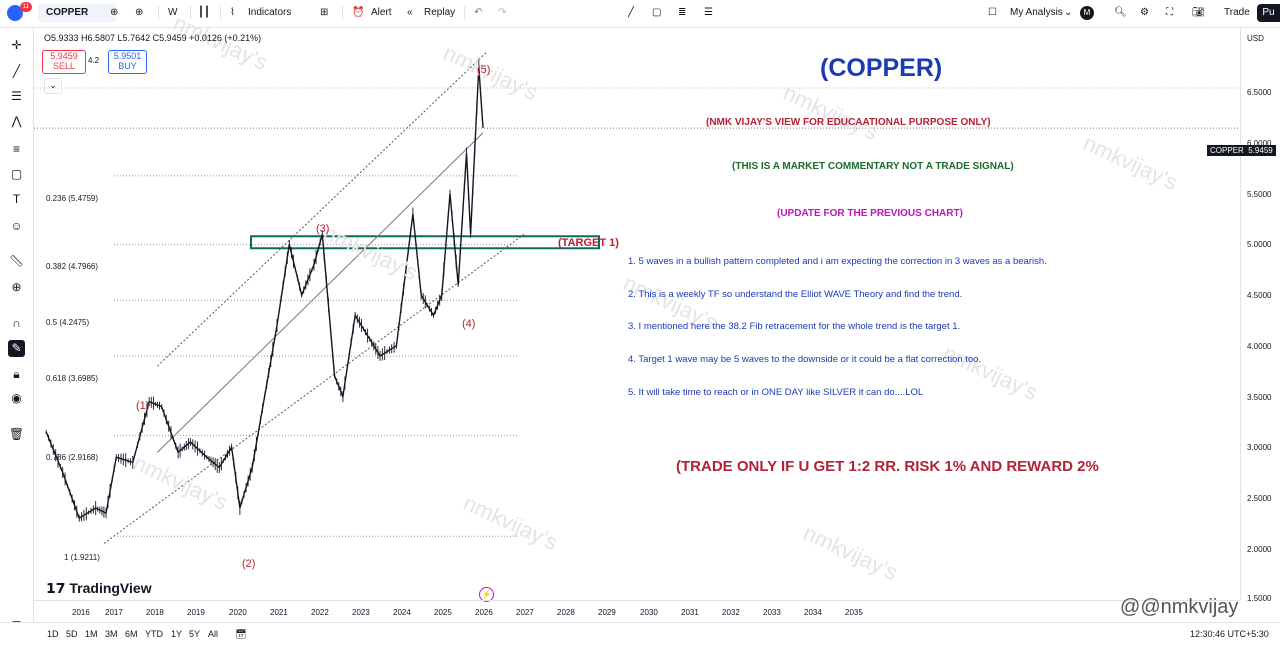 This screenshot has height=646, width=1280. Describe the element at coordinates (1255, 38) in the screenshot. I see `currency-label: USD` at that location.